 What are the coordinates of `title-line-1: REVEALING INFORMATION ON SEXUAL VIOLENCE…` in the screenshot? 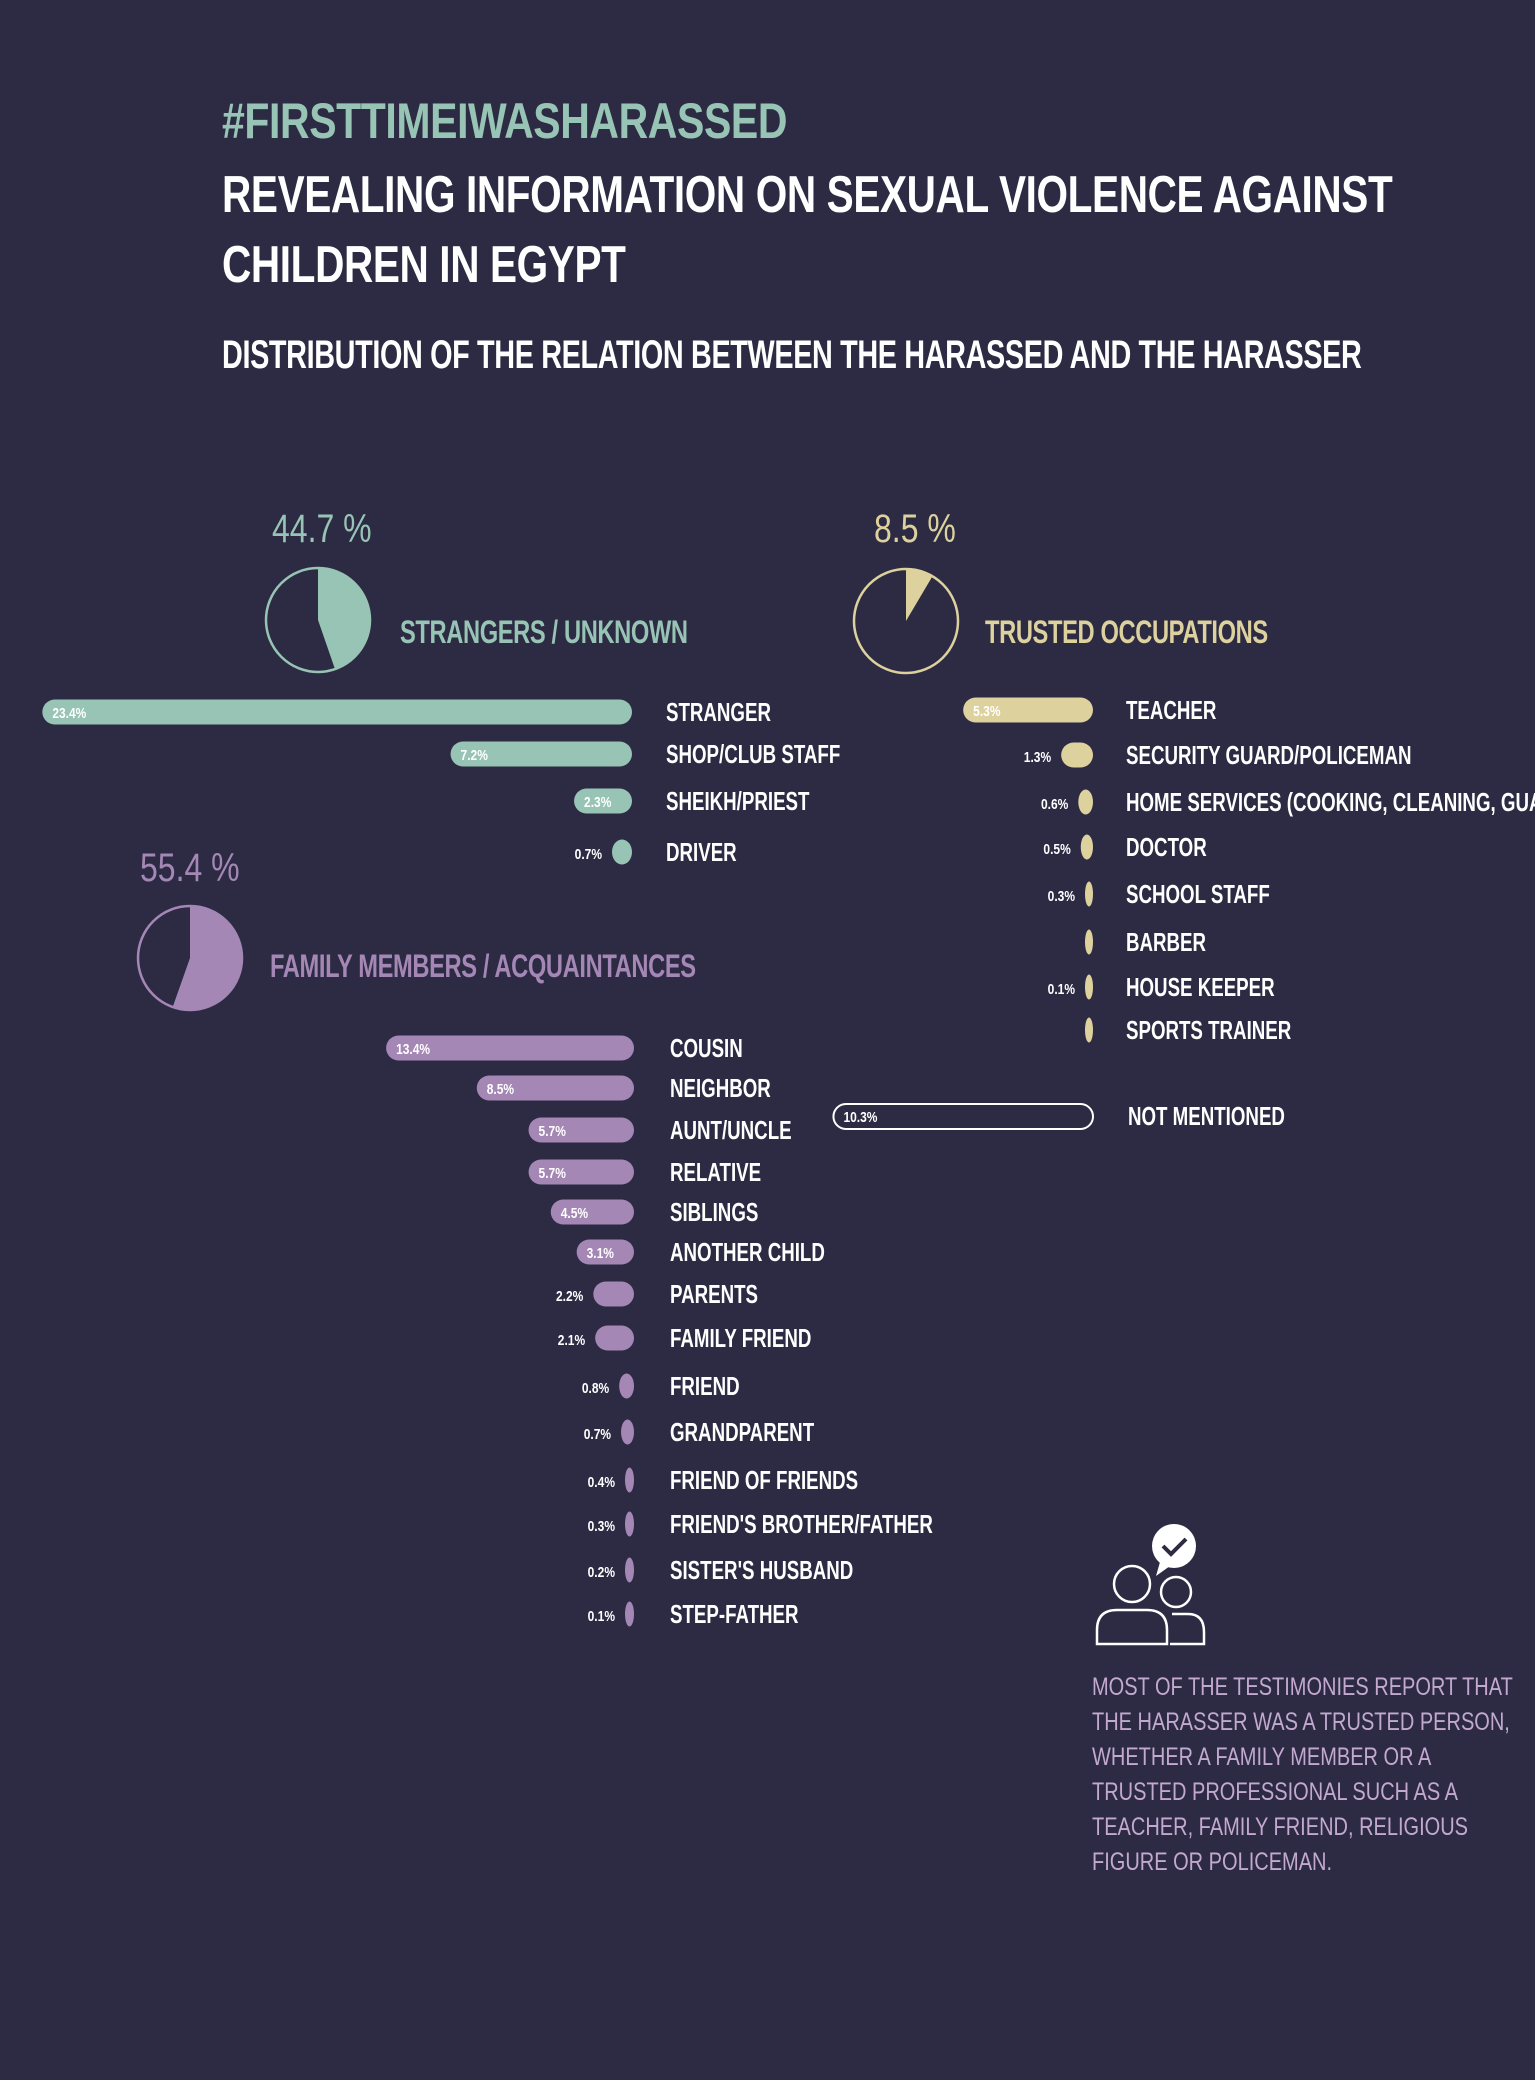 It's located at (807, 195).